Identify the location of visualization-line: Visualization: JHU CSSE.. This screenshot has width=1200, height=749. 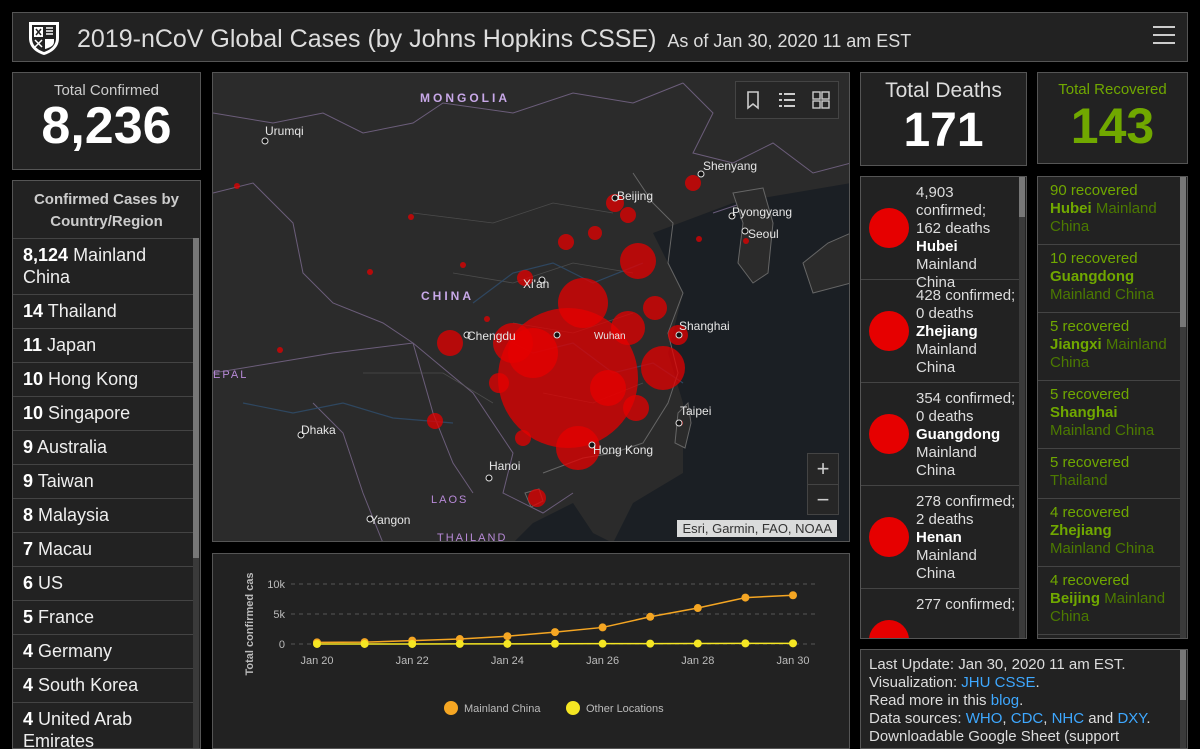
(954, 682).